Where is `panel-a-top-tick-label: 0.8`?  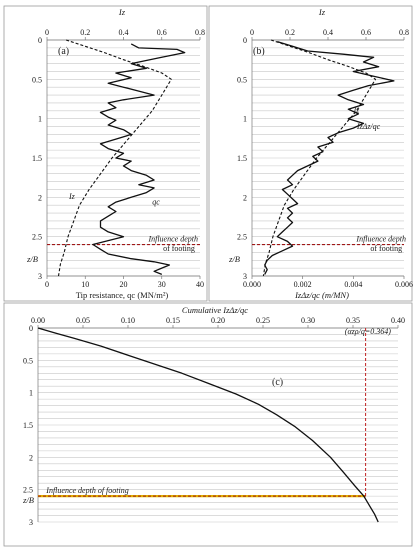
panel-a-top-tick-label: 0.8 is located at coordinates (200, 32).